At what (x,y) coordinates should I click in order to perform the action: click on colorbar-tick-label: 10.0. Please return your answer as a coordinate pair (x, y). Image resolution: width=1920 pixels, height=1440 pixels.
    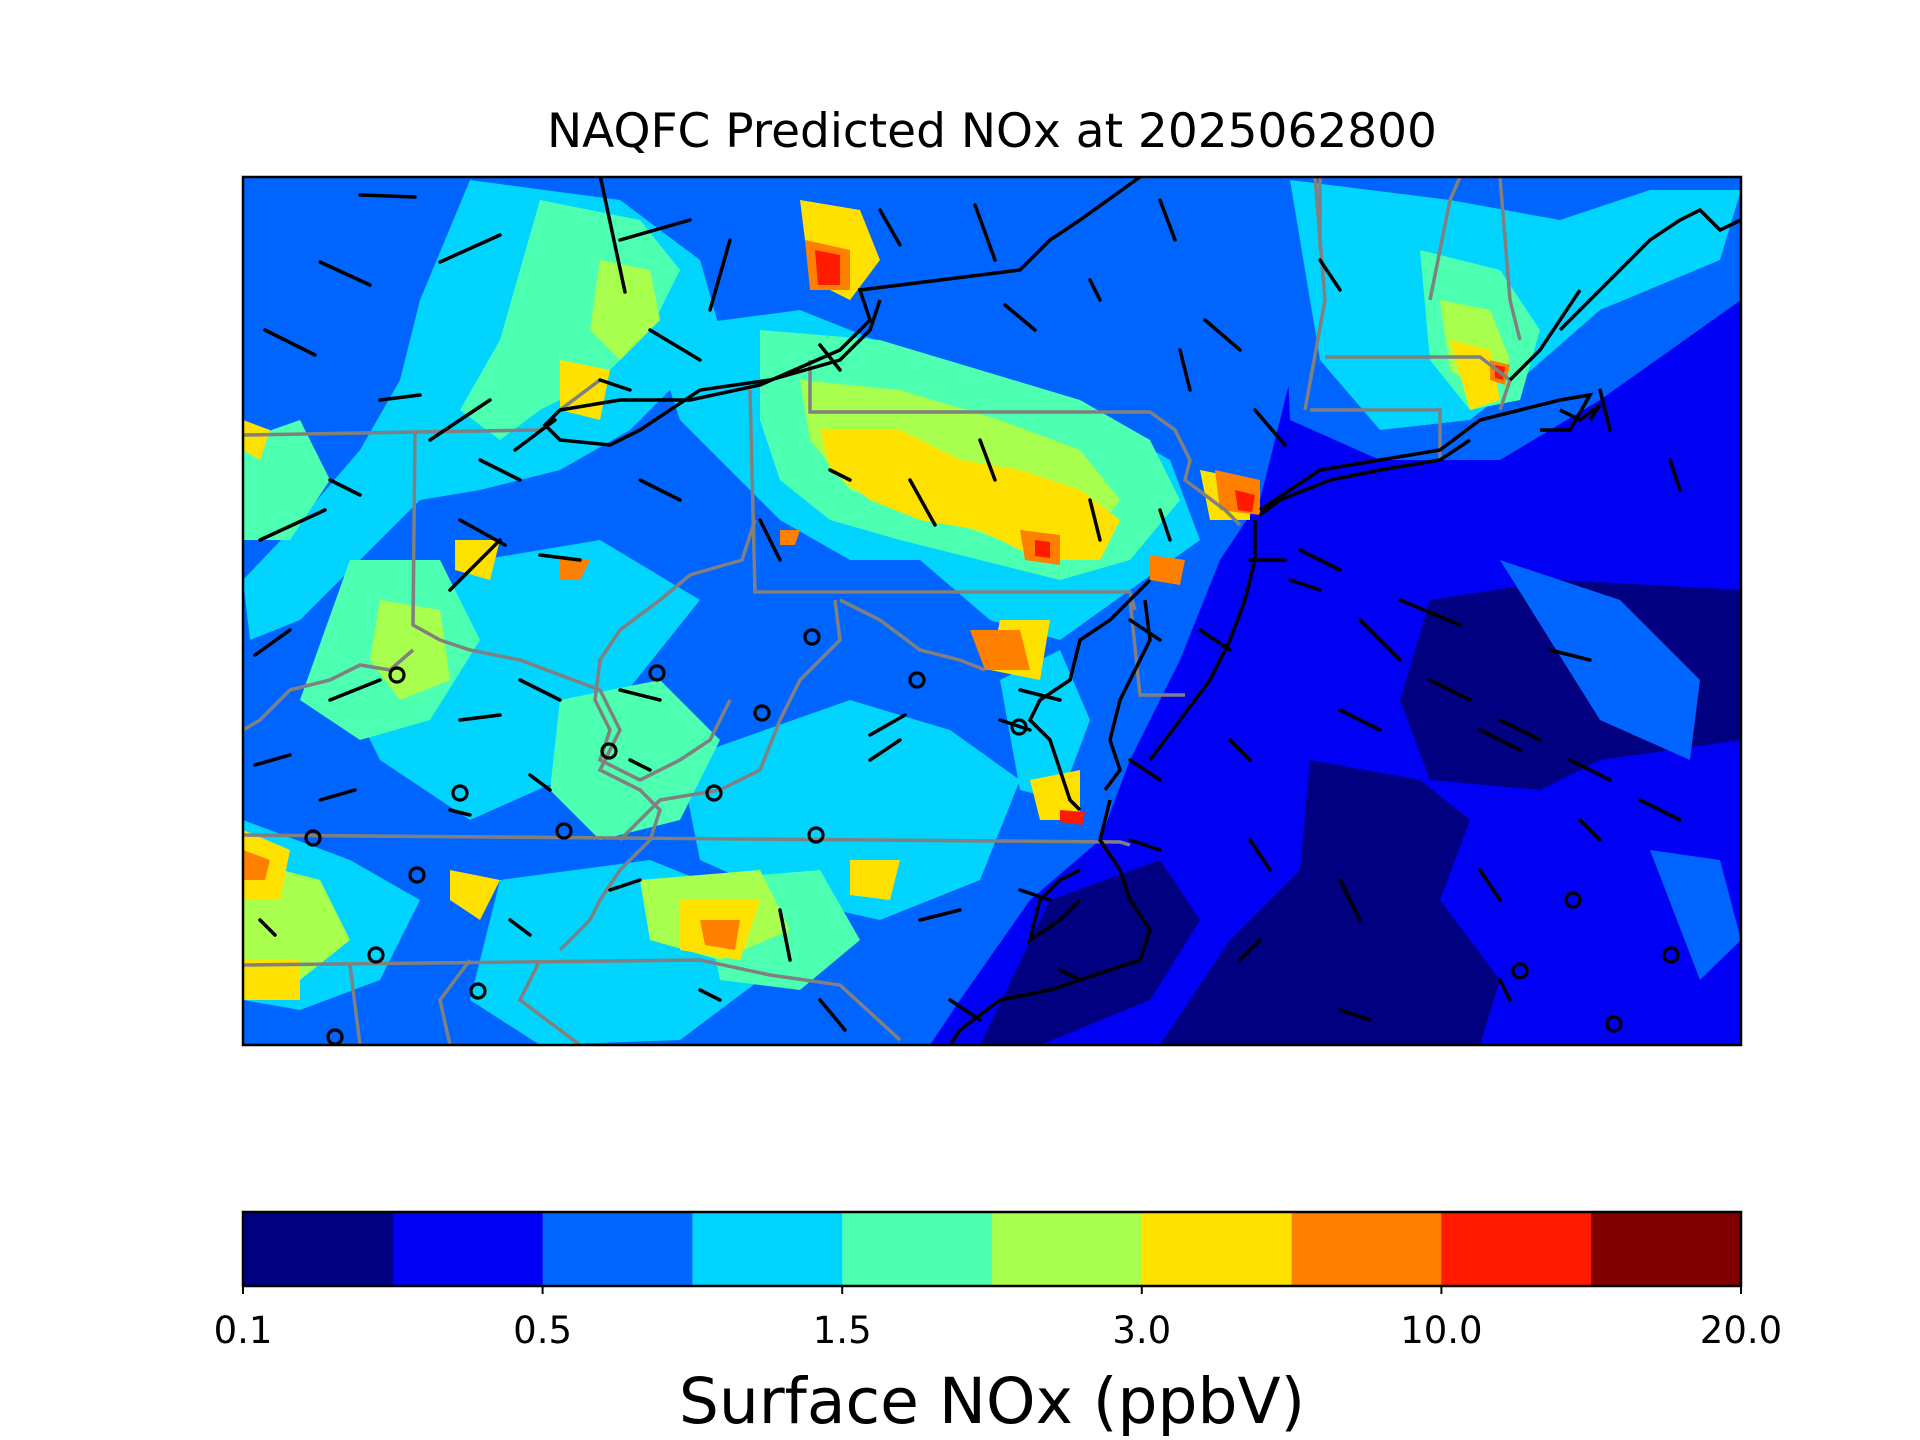
    Looking at the image, I should click on (1441, 1330).